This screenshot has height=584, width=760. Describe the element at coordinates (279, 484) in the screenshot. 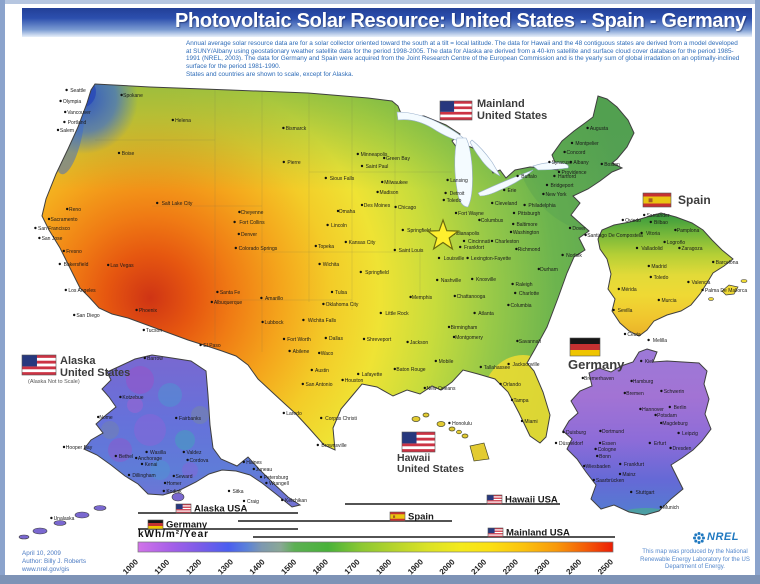

I see `city-label: Wrangell` at that location.